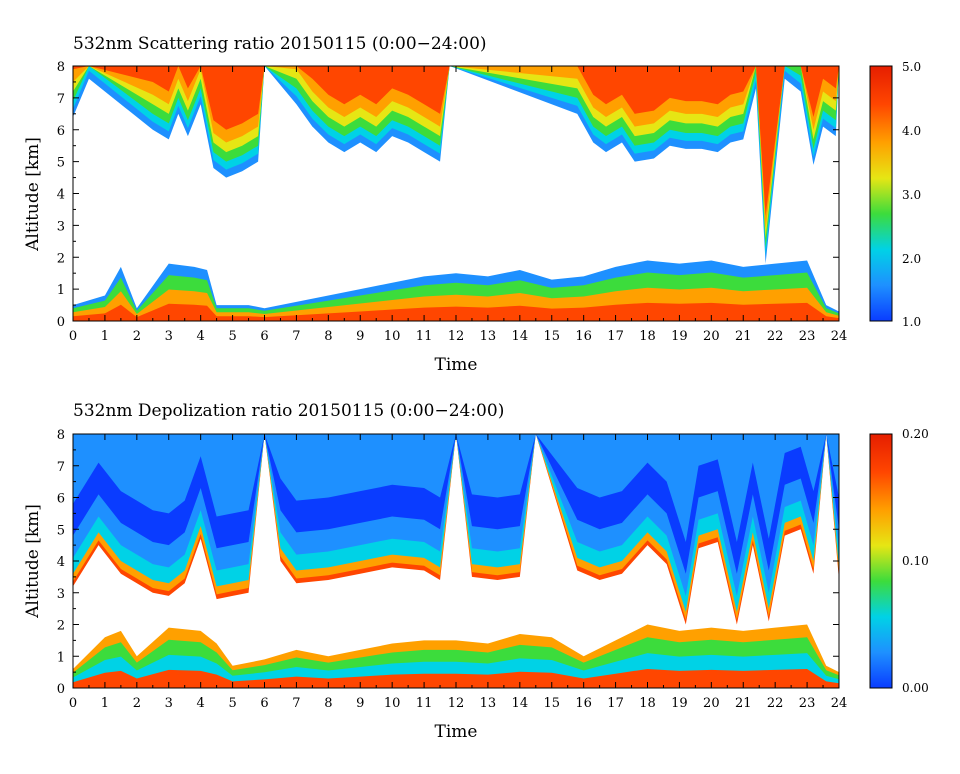 This screenshot has width=960, height=774. Describe the element at coordinates (488, 336) in the screenshot. I see `scattering-x-tick-label: 13` at that location.